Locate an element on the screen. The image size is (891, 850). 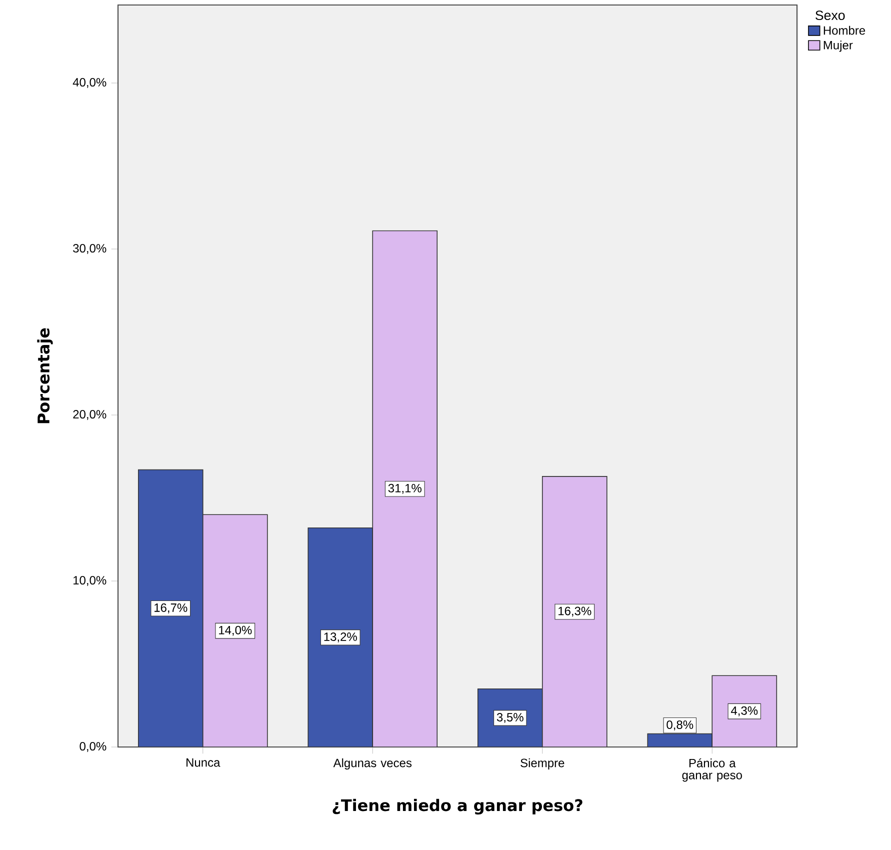
x-tick-label: Pánico a ganar peso is located at coordinates (712, 770).